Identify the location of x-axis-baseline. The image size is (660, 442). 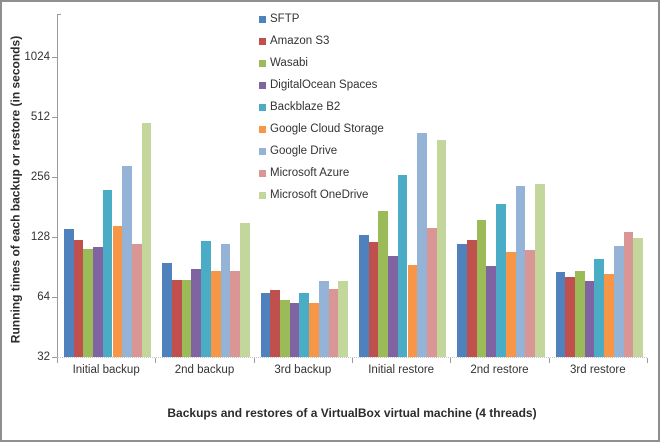
(352, 357).